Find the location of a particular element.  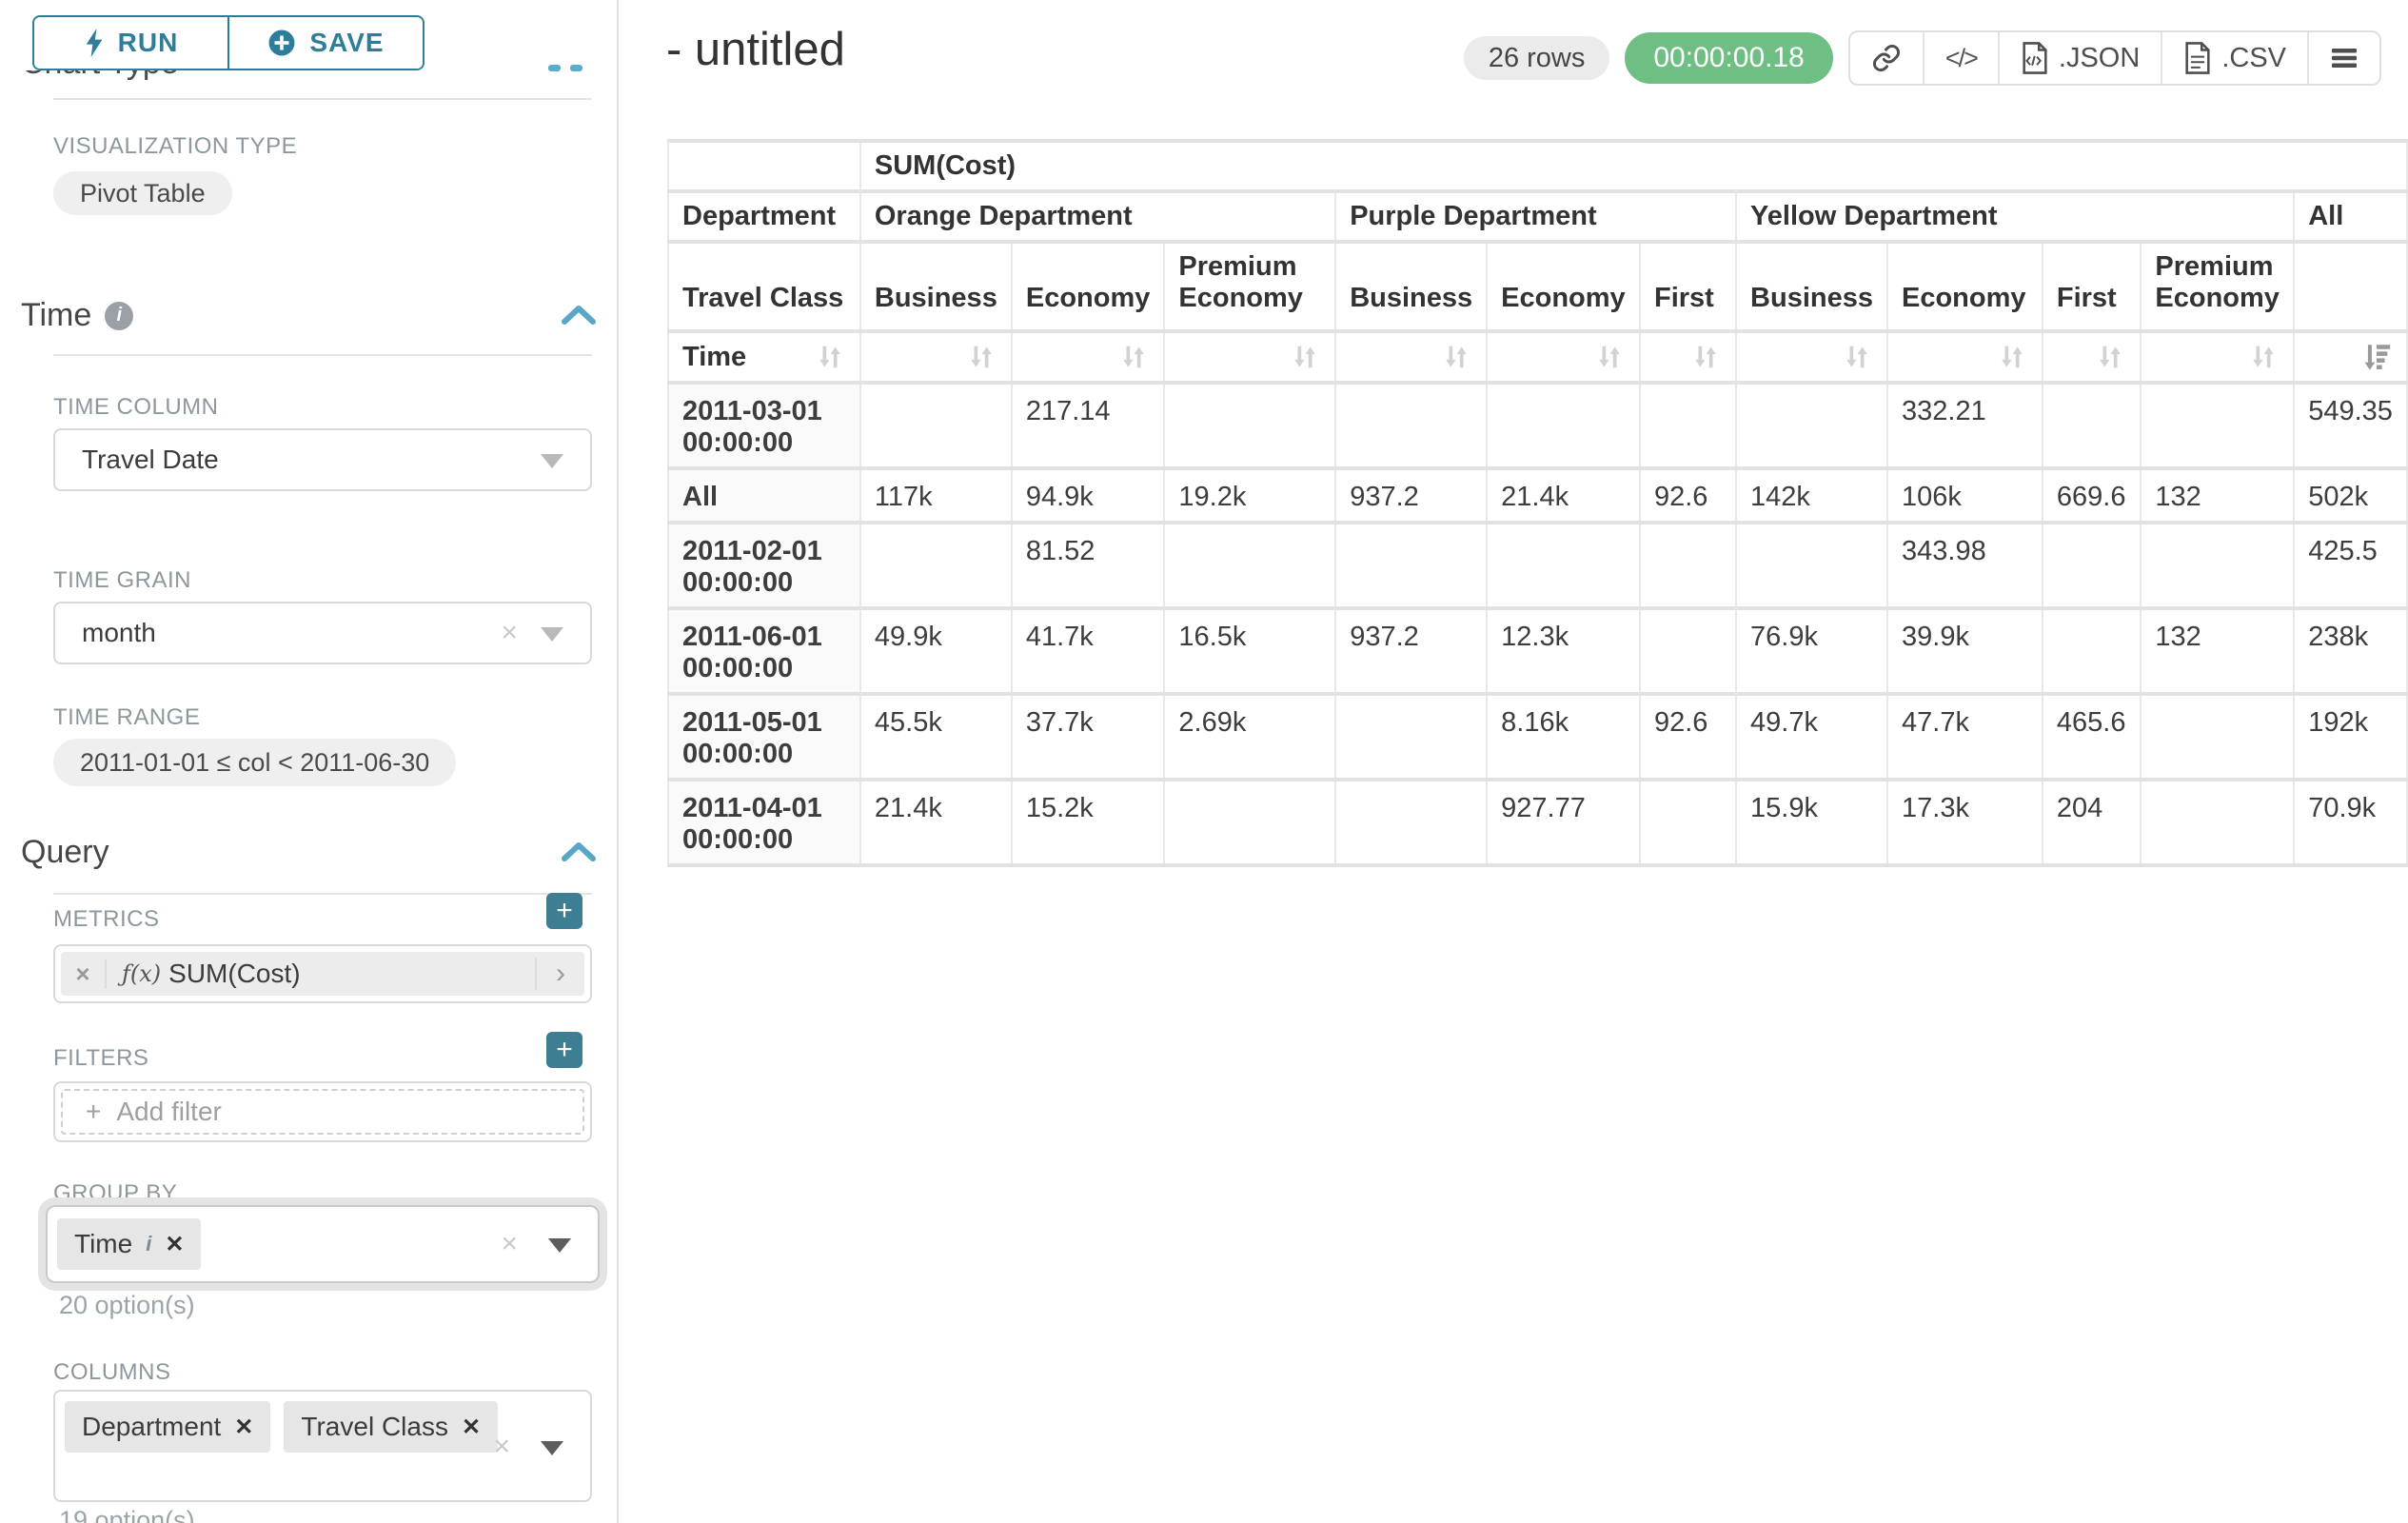

time-grain-label: TIME GRAIN is located at coordinates (122, 580).